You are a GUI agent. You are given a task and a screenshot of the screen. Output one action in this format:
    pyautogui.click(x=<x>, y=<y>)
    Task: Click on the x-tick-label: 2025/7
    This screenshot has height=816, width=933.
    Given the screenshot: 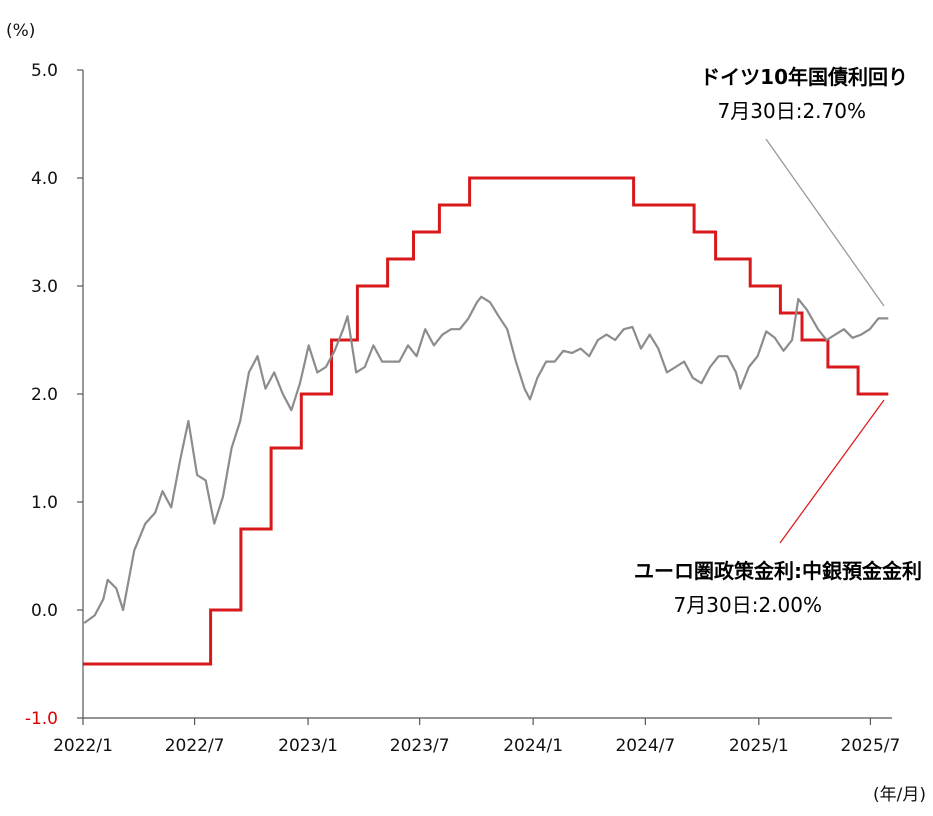 What is the action you would take?
    pyautogui.click(x=871, y=746)
    